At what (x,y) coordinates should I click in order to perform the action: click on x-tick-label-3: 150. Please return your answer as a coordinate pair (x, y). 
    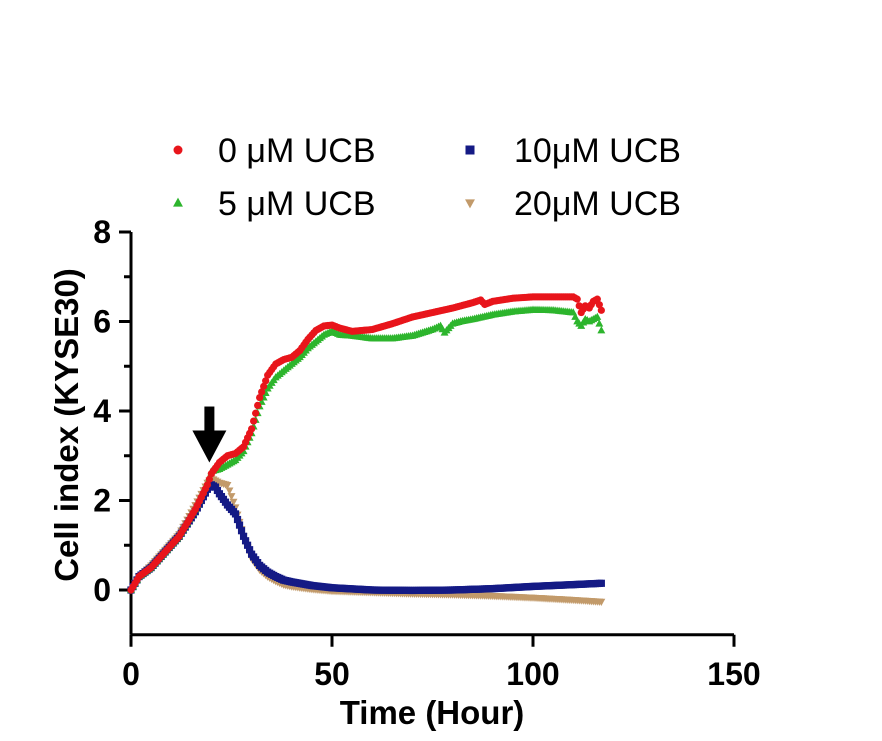
    Looking at the image, I should click on (733, 674).